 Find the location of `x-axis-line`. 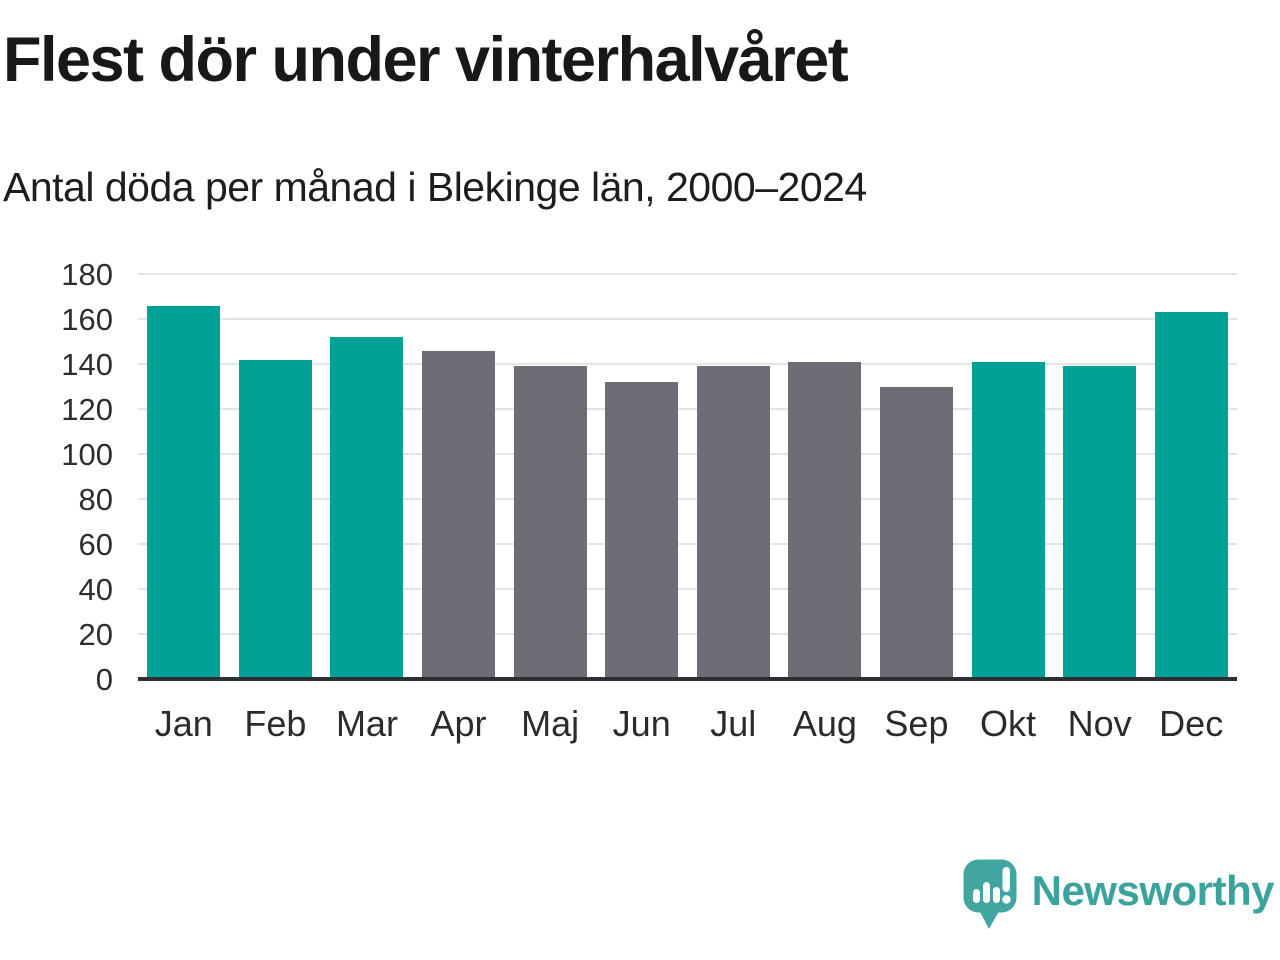

x-axis-line is located at coordinates (687, 679).